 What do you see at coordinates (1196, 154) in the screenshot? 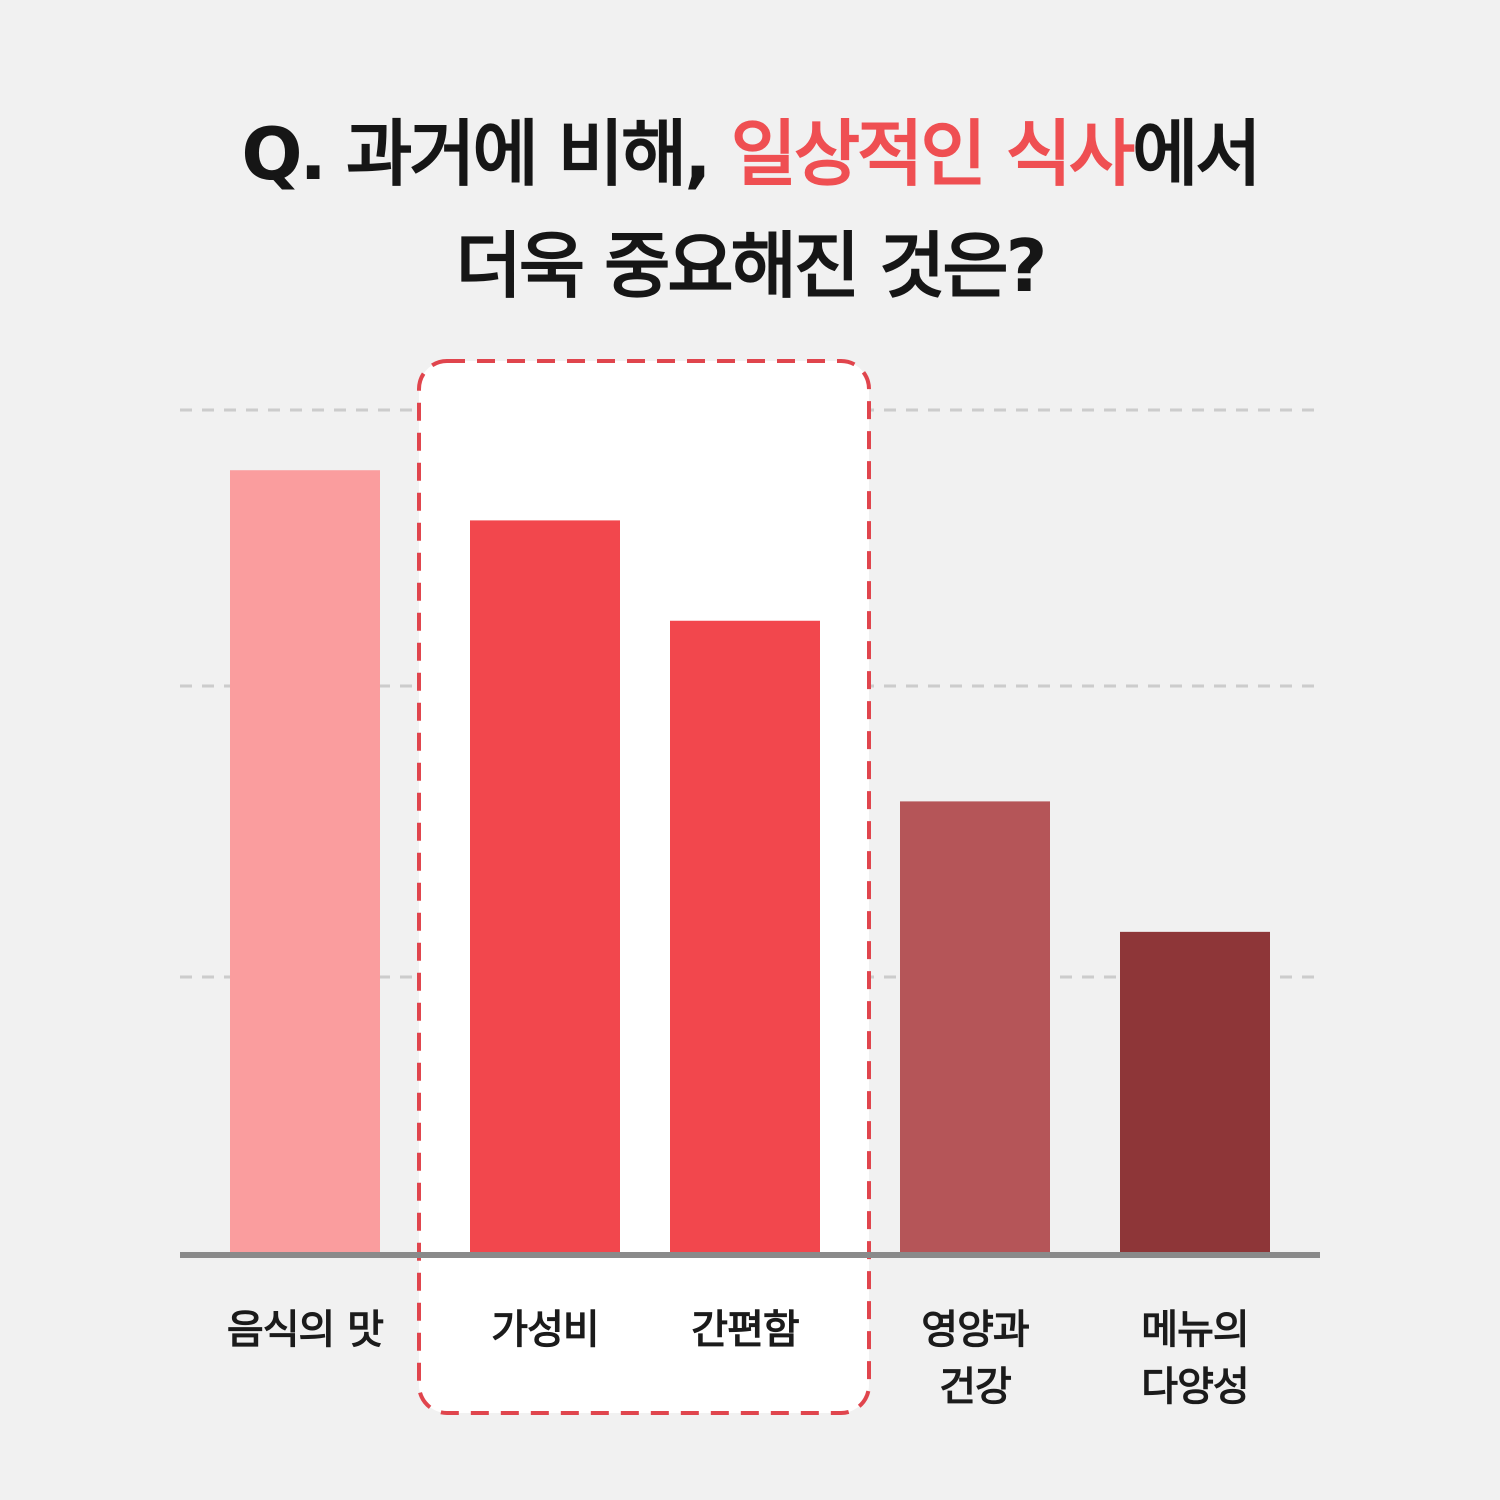
I see `title-part-2: 에서` at bounding box center [1196, 154].